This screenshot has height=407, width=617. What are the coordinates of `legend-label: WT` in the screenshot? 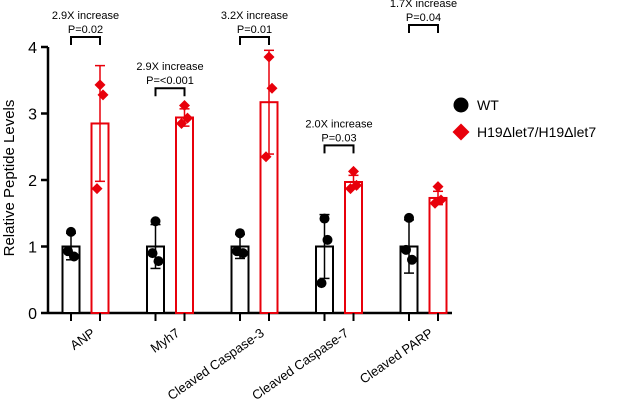 It's located at (488, 105).